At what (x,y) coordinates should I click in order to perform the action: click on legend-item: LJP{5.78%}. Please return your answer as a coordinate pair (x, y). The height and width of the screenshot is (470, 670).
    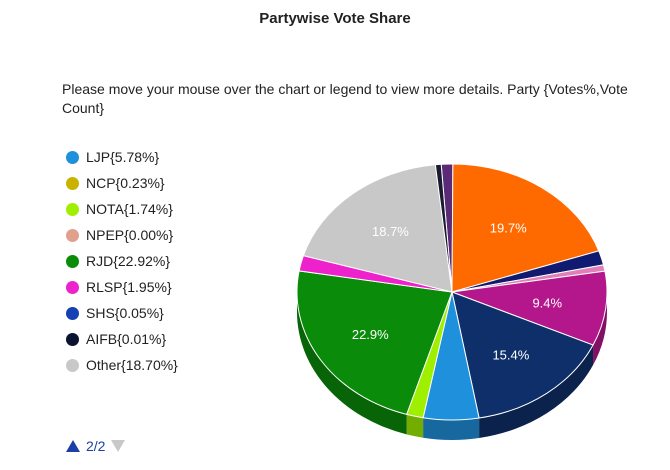
    Looking at the image, I should click on (122, 157).